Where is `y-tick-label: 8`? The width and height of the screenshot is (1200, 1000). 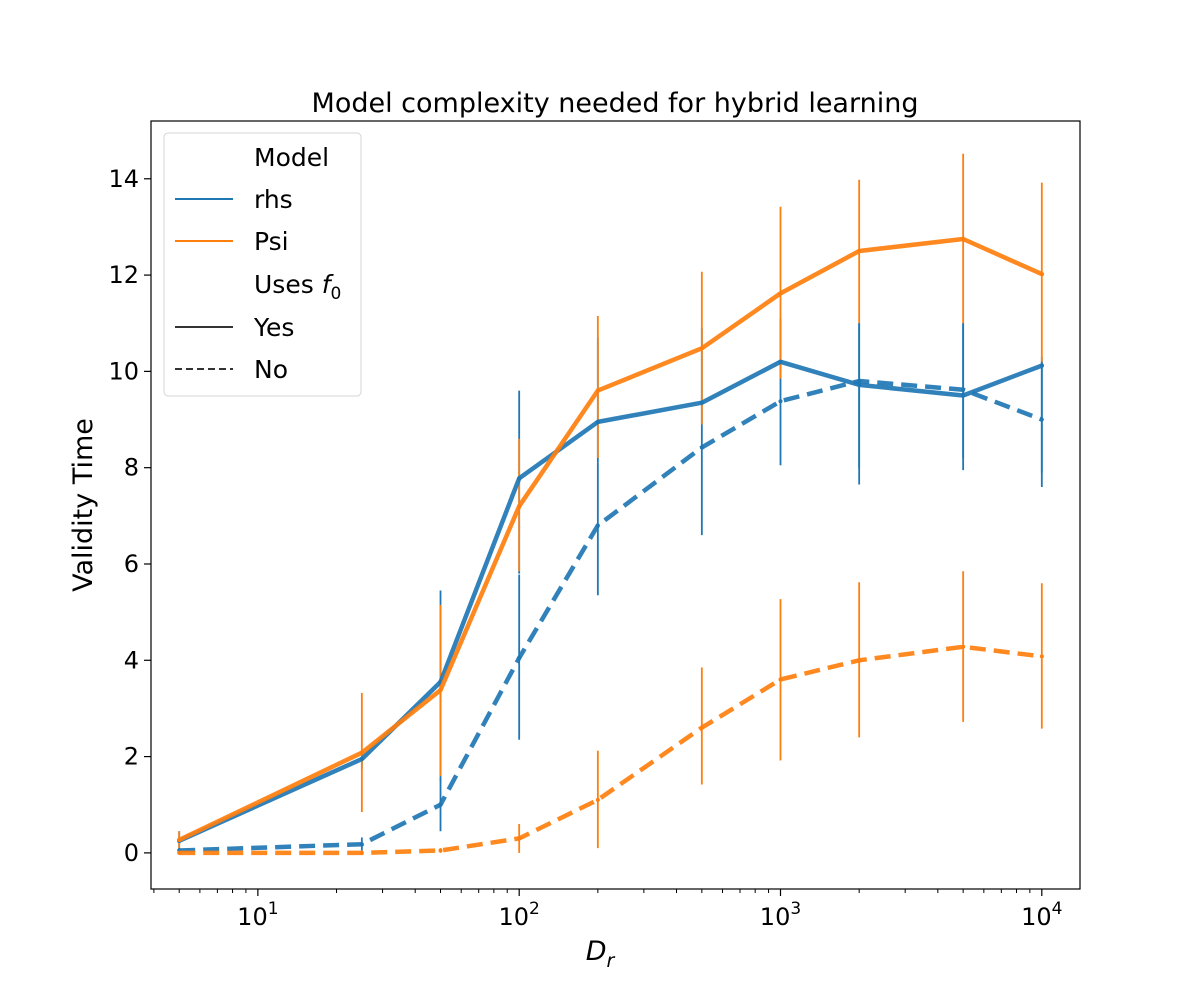 y-tick-label: 8 is located at coordinates (131, 468).